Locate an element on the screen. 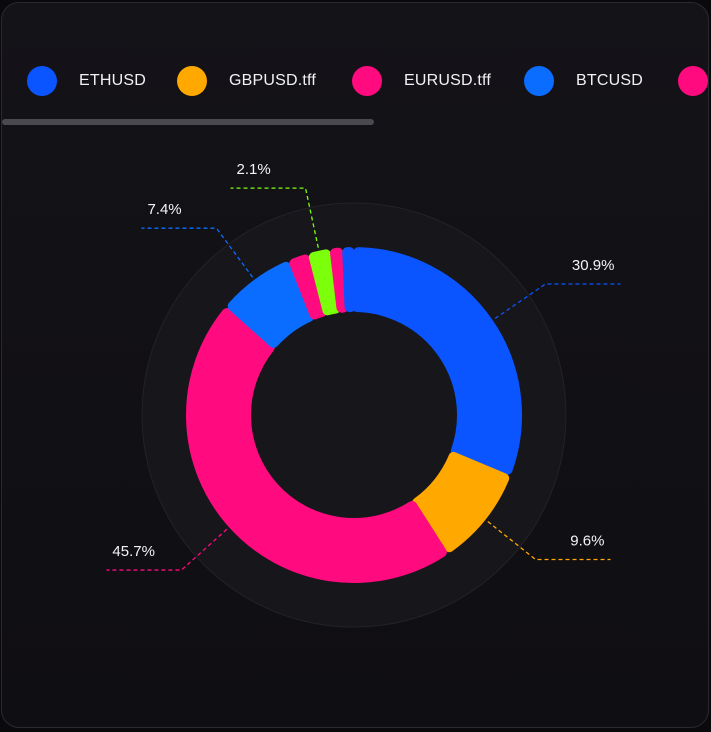 The height and width of the screenshot is (732, 711). legend-label: EURUSD.tff is located at coordinates (448, 80).